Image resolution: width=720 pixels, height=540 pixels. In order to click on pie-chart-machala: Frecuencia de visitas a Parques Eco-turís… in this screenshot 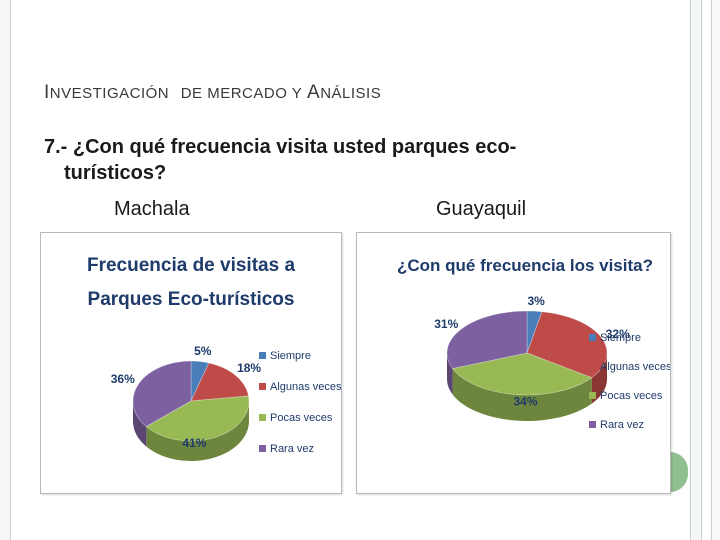, I will do `click(214, 358)`.